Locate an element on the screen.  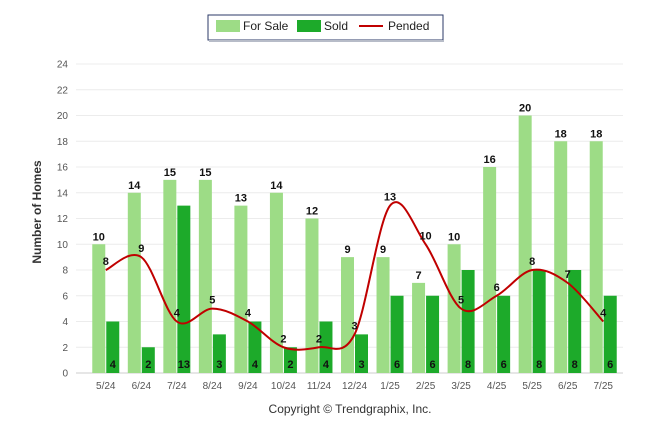
x-tick-label: 9/24 is located at coordinates (248, 386).